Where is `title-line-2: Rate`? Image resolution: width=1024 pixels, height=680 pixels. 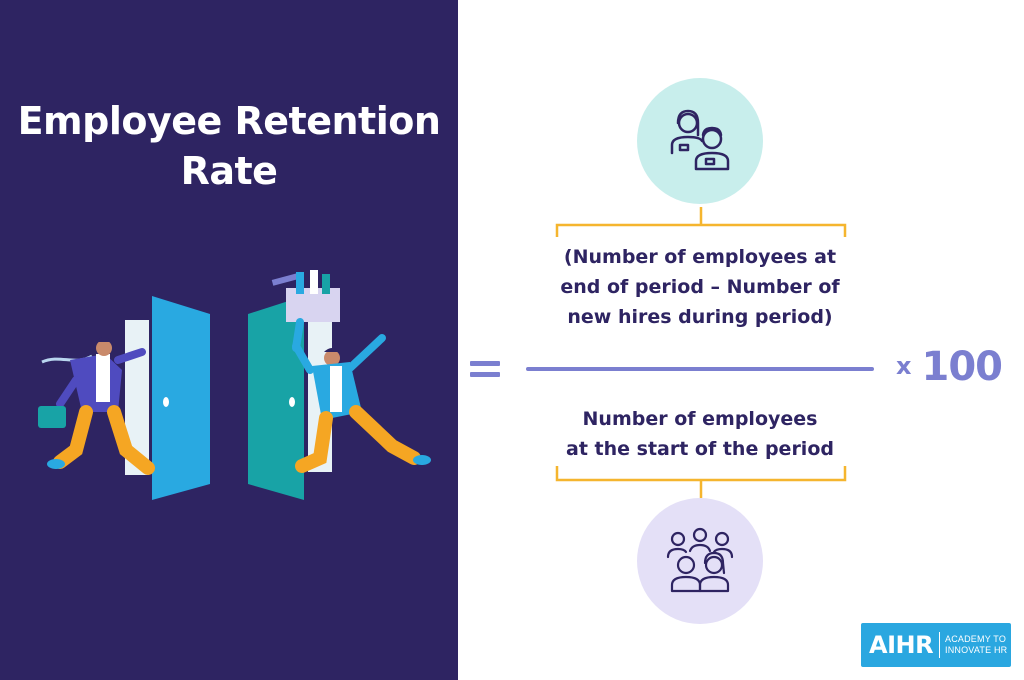 title-line-2: Rate is located at coordinates (229, 171).